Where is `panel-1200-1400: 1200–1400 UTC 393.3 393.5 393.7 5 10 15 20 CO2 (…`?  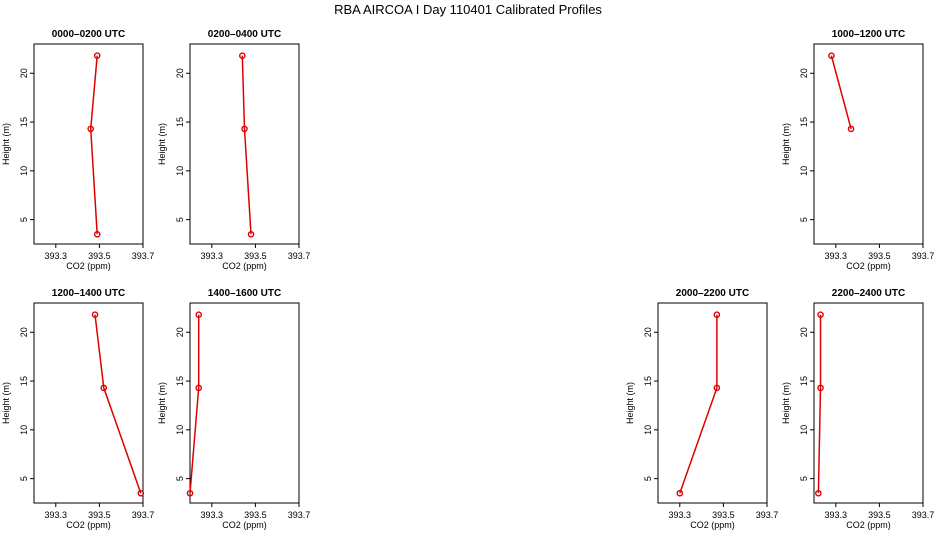
panel-1200-1400: 1200–1400 UTC 393.3 393.5 393.7 5 10 15 20 CO2 (… is located at coordinates (78, 409).